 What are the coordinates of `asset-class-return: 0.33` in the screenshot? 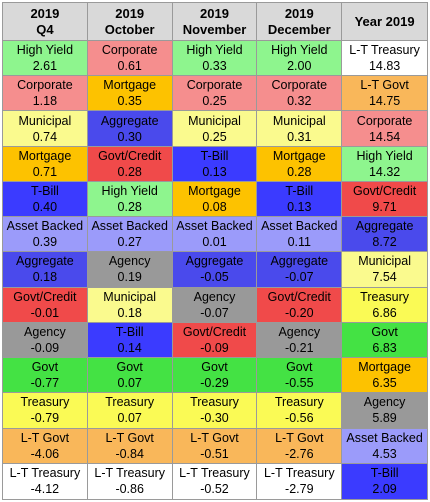 It's located at (214, 66).